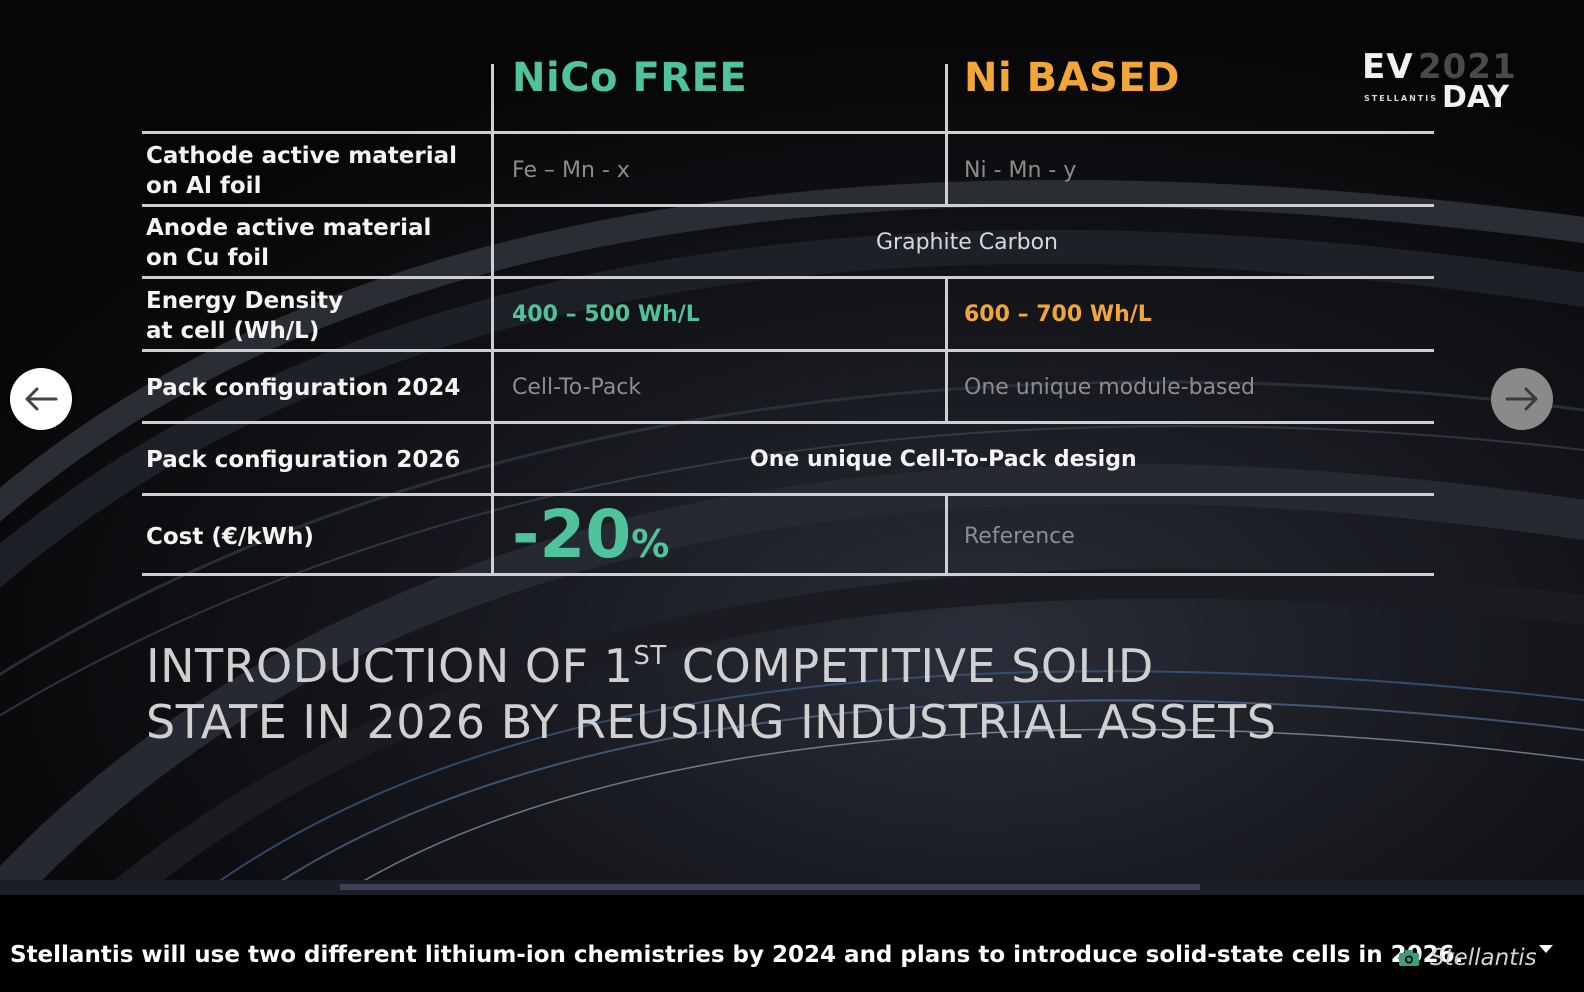 The height and width of the screenshot is (992, 1584). I want to click on cell-energy-ni: 600 – 700 Wh/L, so click(1058, 314).